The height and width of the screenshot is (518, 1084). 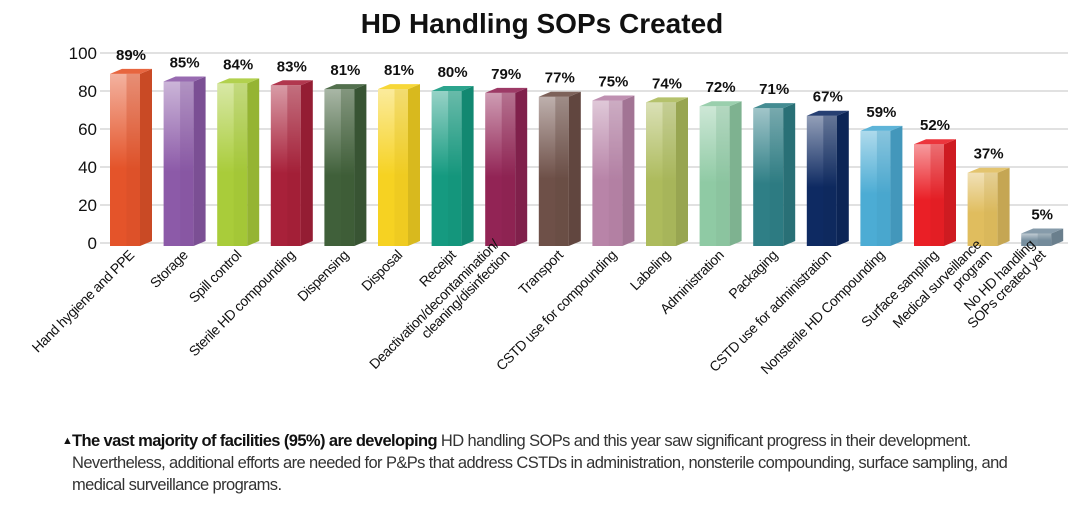 I want to click on x-tick-label: Sterile HD compounding, so click(x=242, y=303).